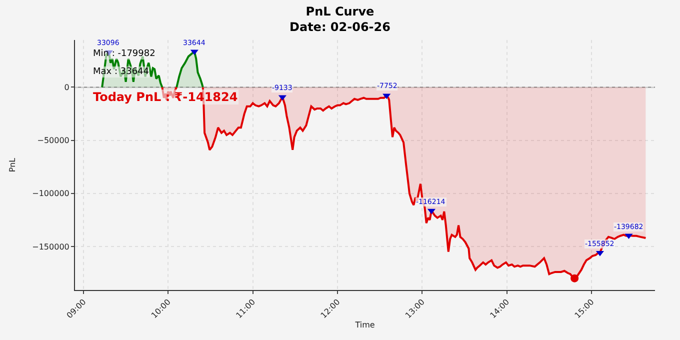 Image resolution: width=680 pixels, height=340 pixels. What do you see at coordinates (124, 54) in the screenshot?
I see `annotation: Min : -179982` at bounding box center [124, 54].